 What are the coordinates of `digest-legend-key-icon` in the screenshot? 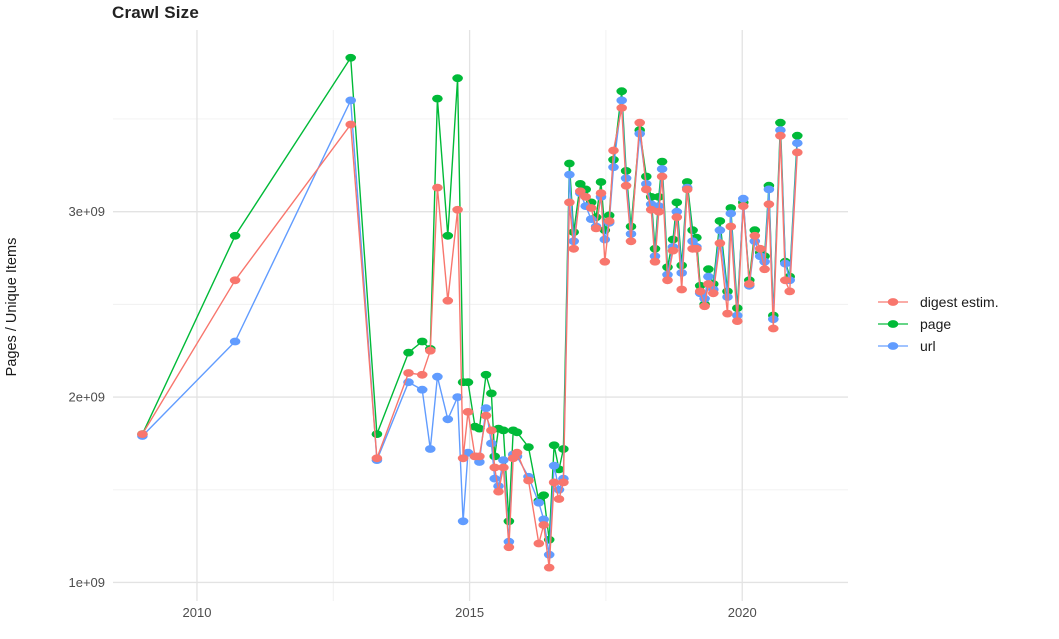 It's located at (893, 302).